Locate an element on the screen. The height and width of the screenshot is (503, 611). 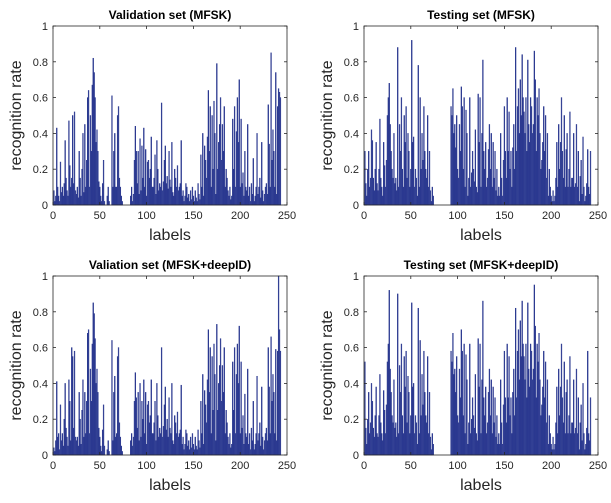
y-tick-label: 0 is located at coordinates (45, 456).